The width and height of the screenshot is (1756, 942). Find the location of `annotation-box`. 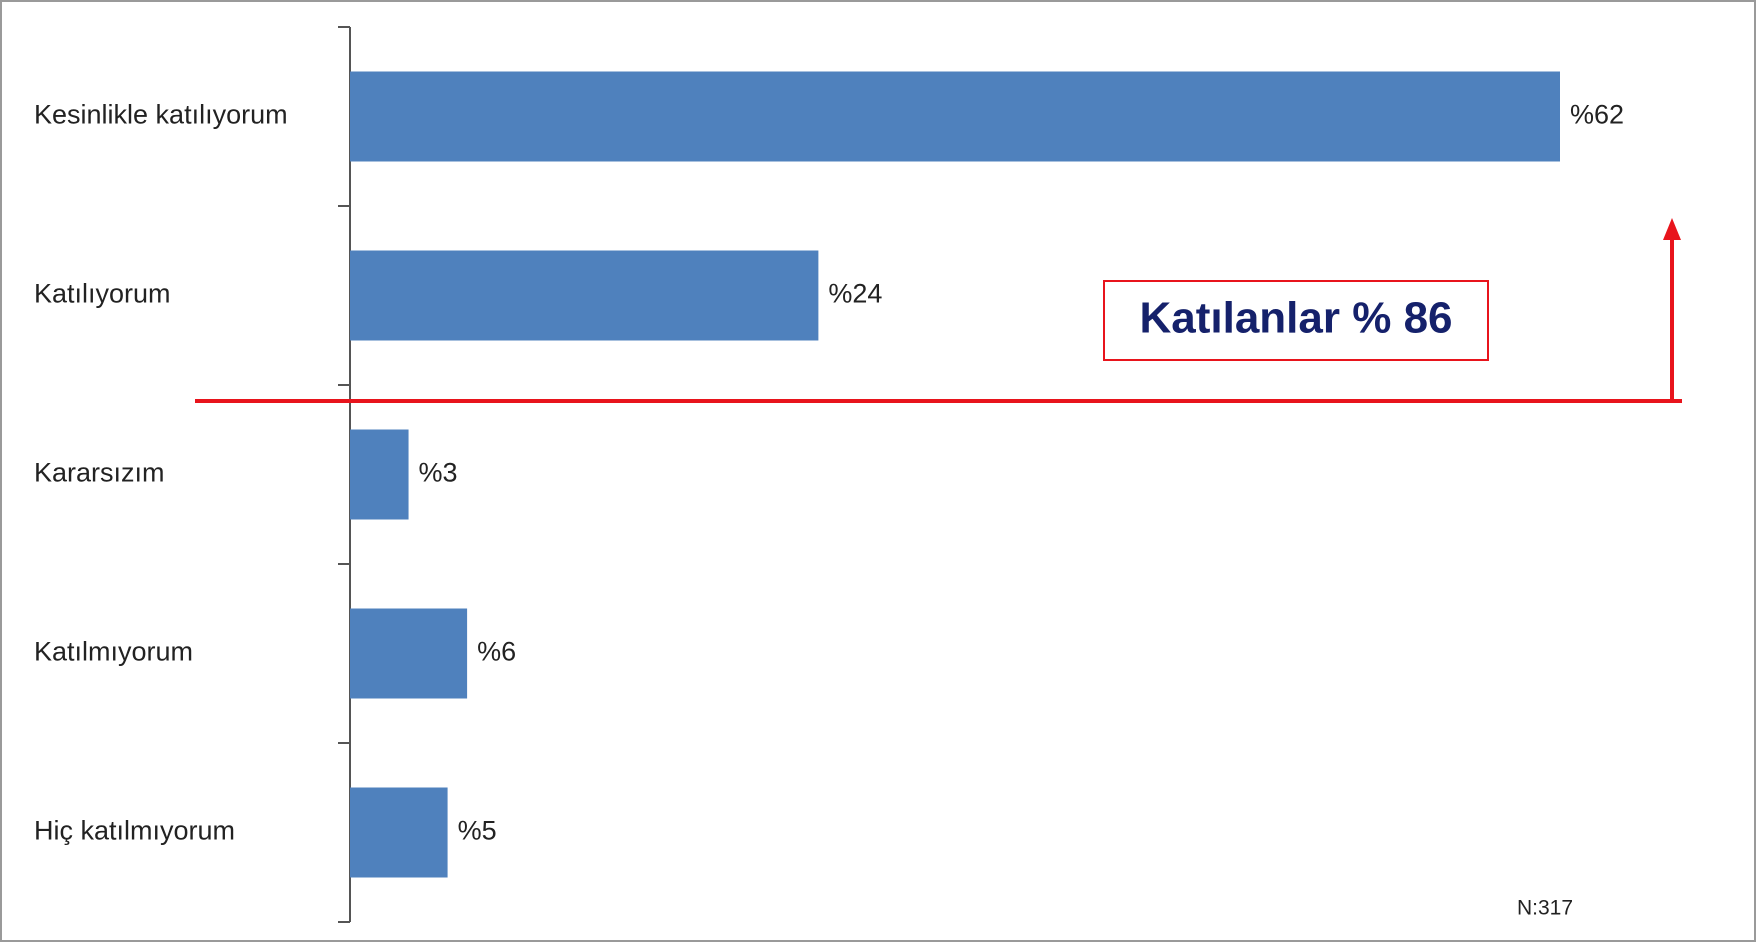

annotation-box is located at coordinates (1296, 320).